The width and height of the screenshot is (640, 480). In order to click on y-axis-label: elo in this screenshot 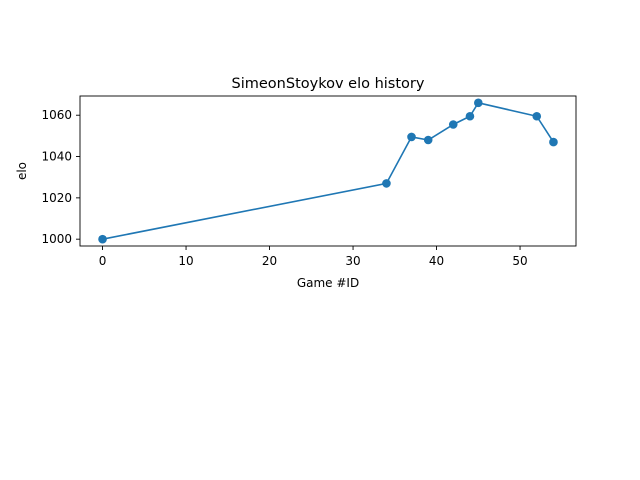, I will do `click(22, 171)`.